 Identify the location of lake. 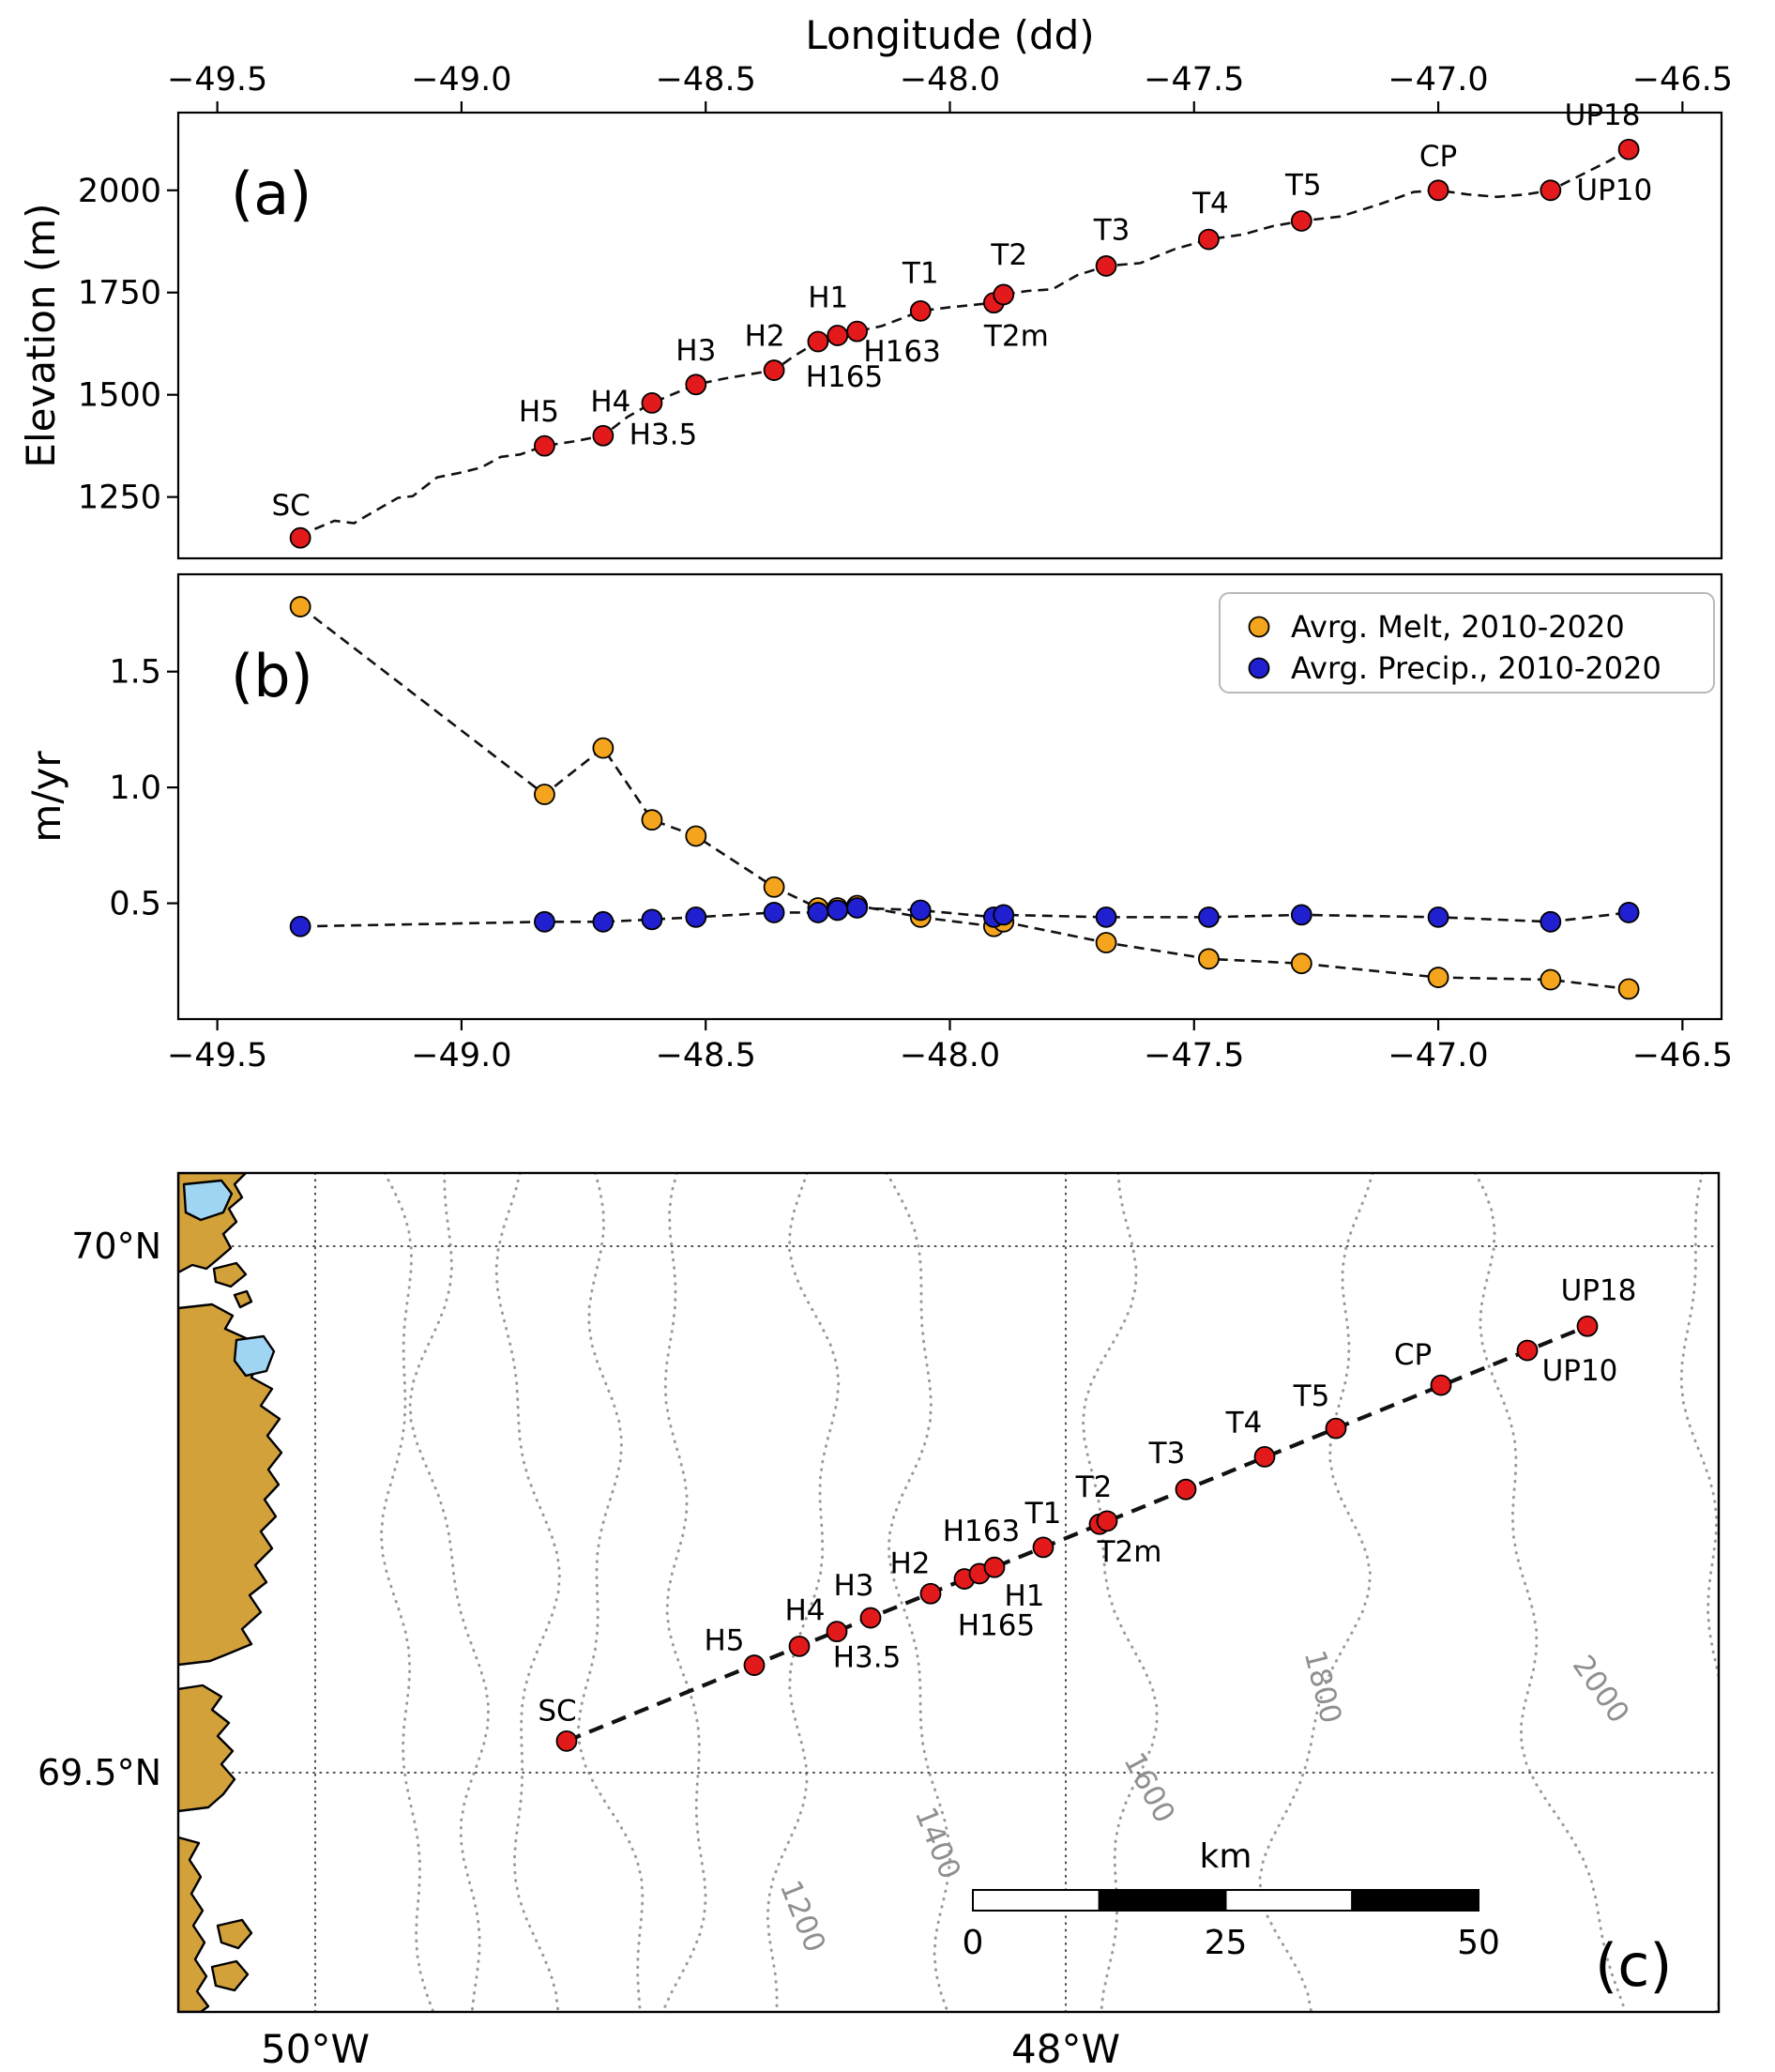
(255, 1356).